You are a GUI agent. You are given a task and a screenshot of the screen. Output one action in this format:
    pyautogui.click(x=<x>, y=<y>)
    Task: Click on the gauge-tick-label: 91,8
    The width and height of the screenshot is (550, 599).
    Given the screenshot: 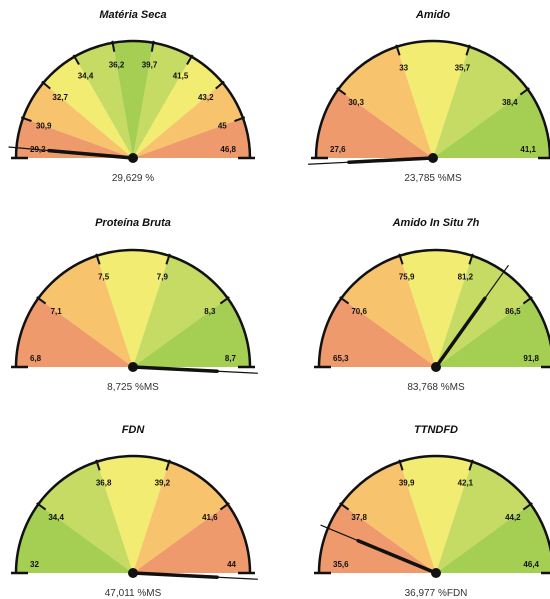 What is the action you would take?
    pyautogui.click(x=531, y=358)
    